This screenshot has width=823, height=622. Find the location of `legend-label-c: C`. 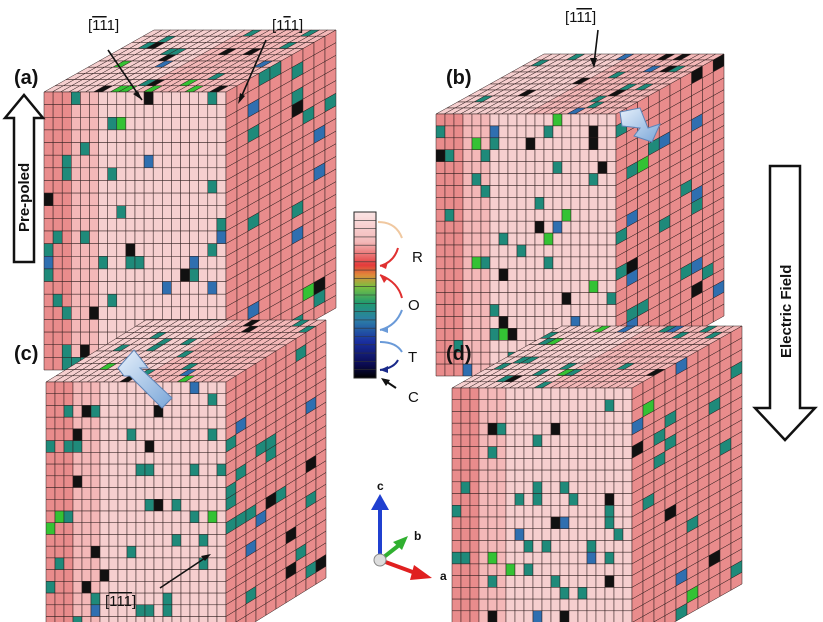

legend-label-c: C is located at coordinates (413, 397).